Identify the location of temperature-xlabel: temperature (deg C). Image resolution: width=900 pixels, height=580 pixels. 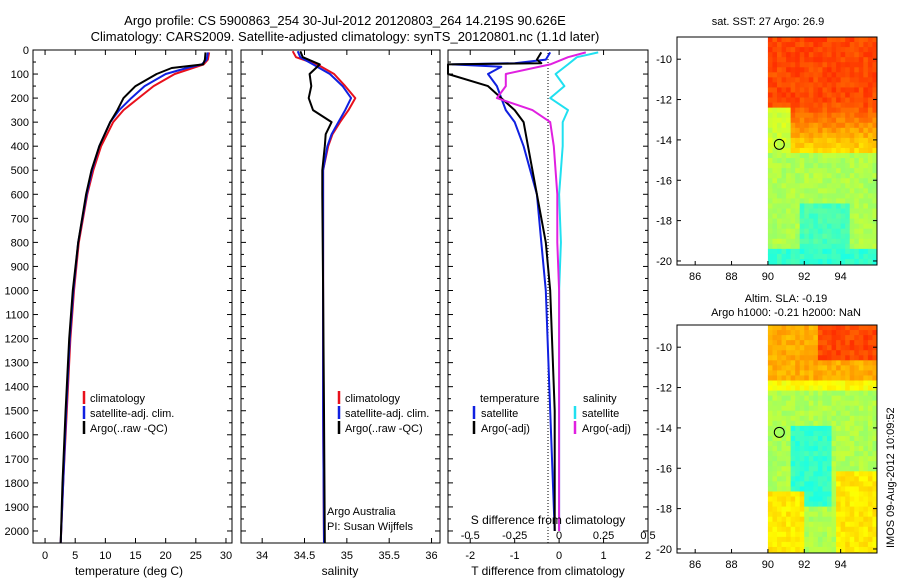
(129, 571).